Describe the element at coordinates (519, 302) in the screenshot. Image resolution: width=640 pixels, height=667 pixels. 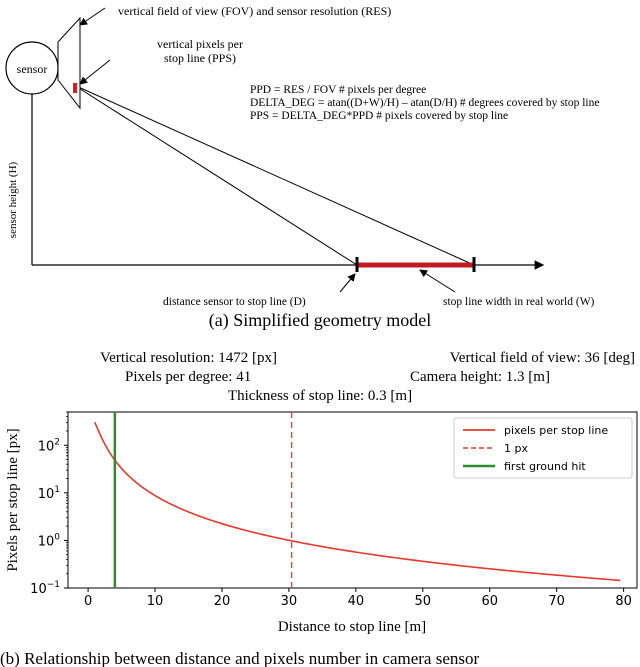
I see `width-label: stop line width in real world (W)` at that location.